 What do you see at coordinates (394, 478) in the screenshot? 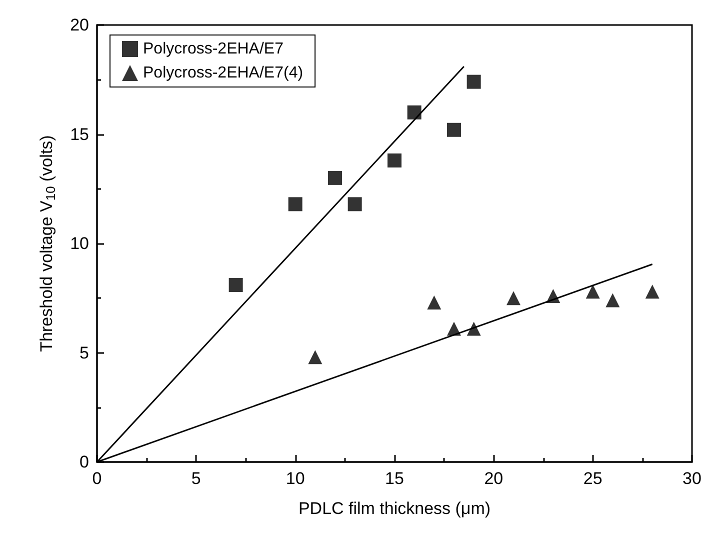
I see `x-tick-label: 15` at bounding box center [394, 478].